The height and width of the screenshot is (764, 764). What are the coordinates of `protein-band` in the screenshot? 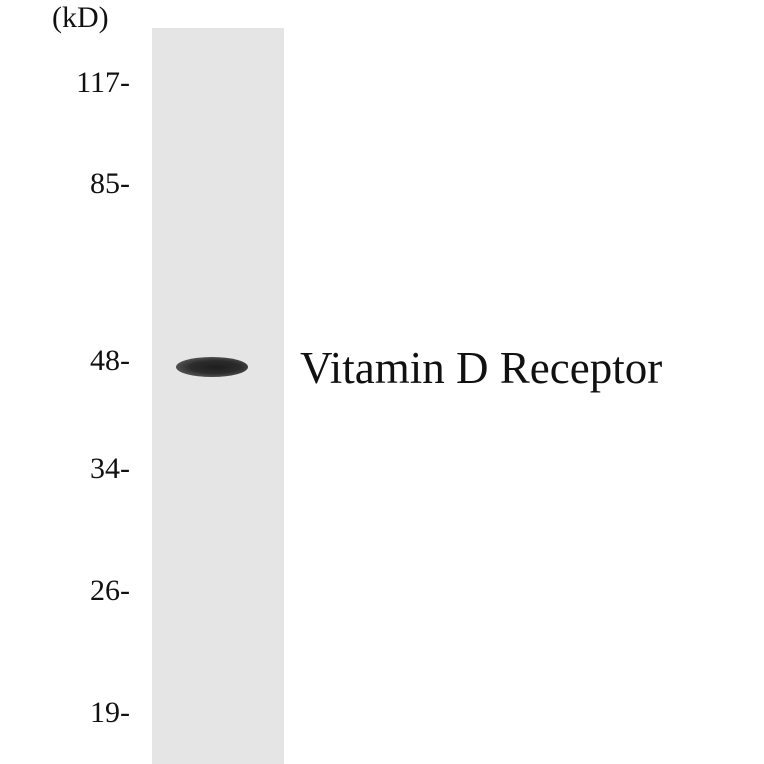 It's located at (212, 367).